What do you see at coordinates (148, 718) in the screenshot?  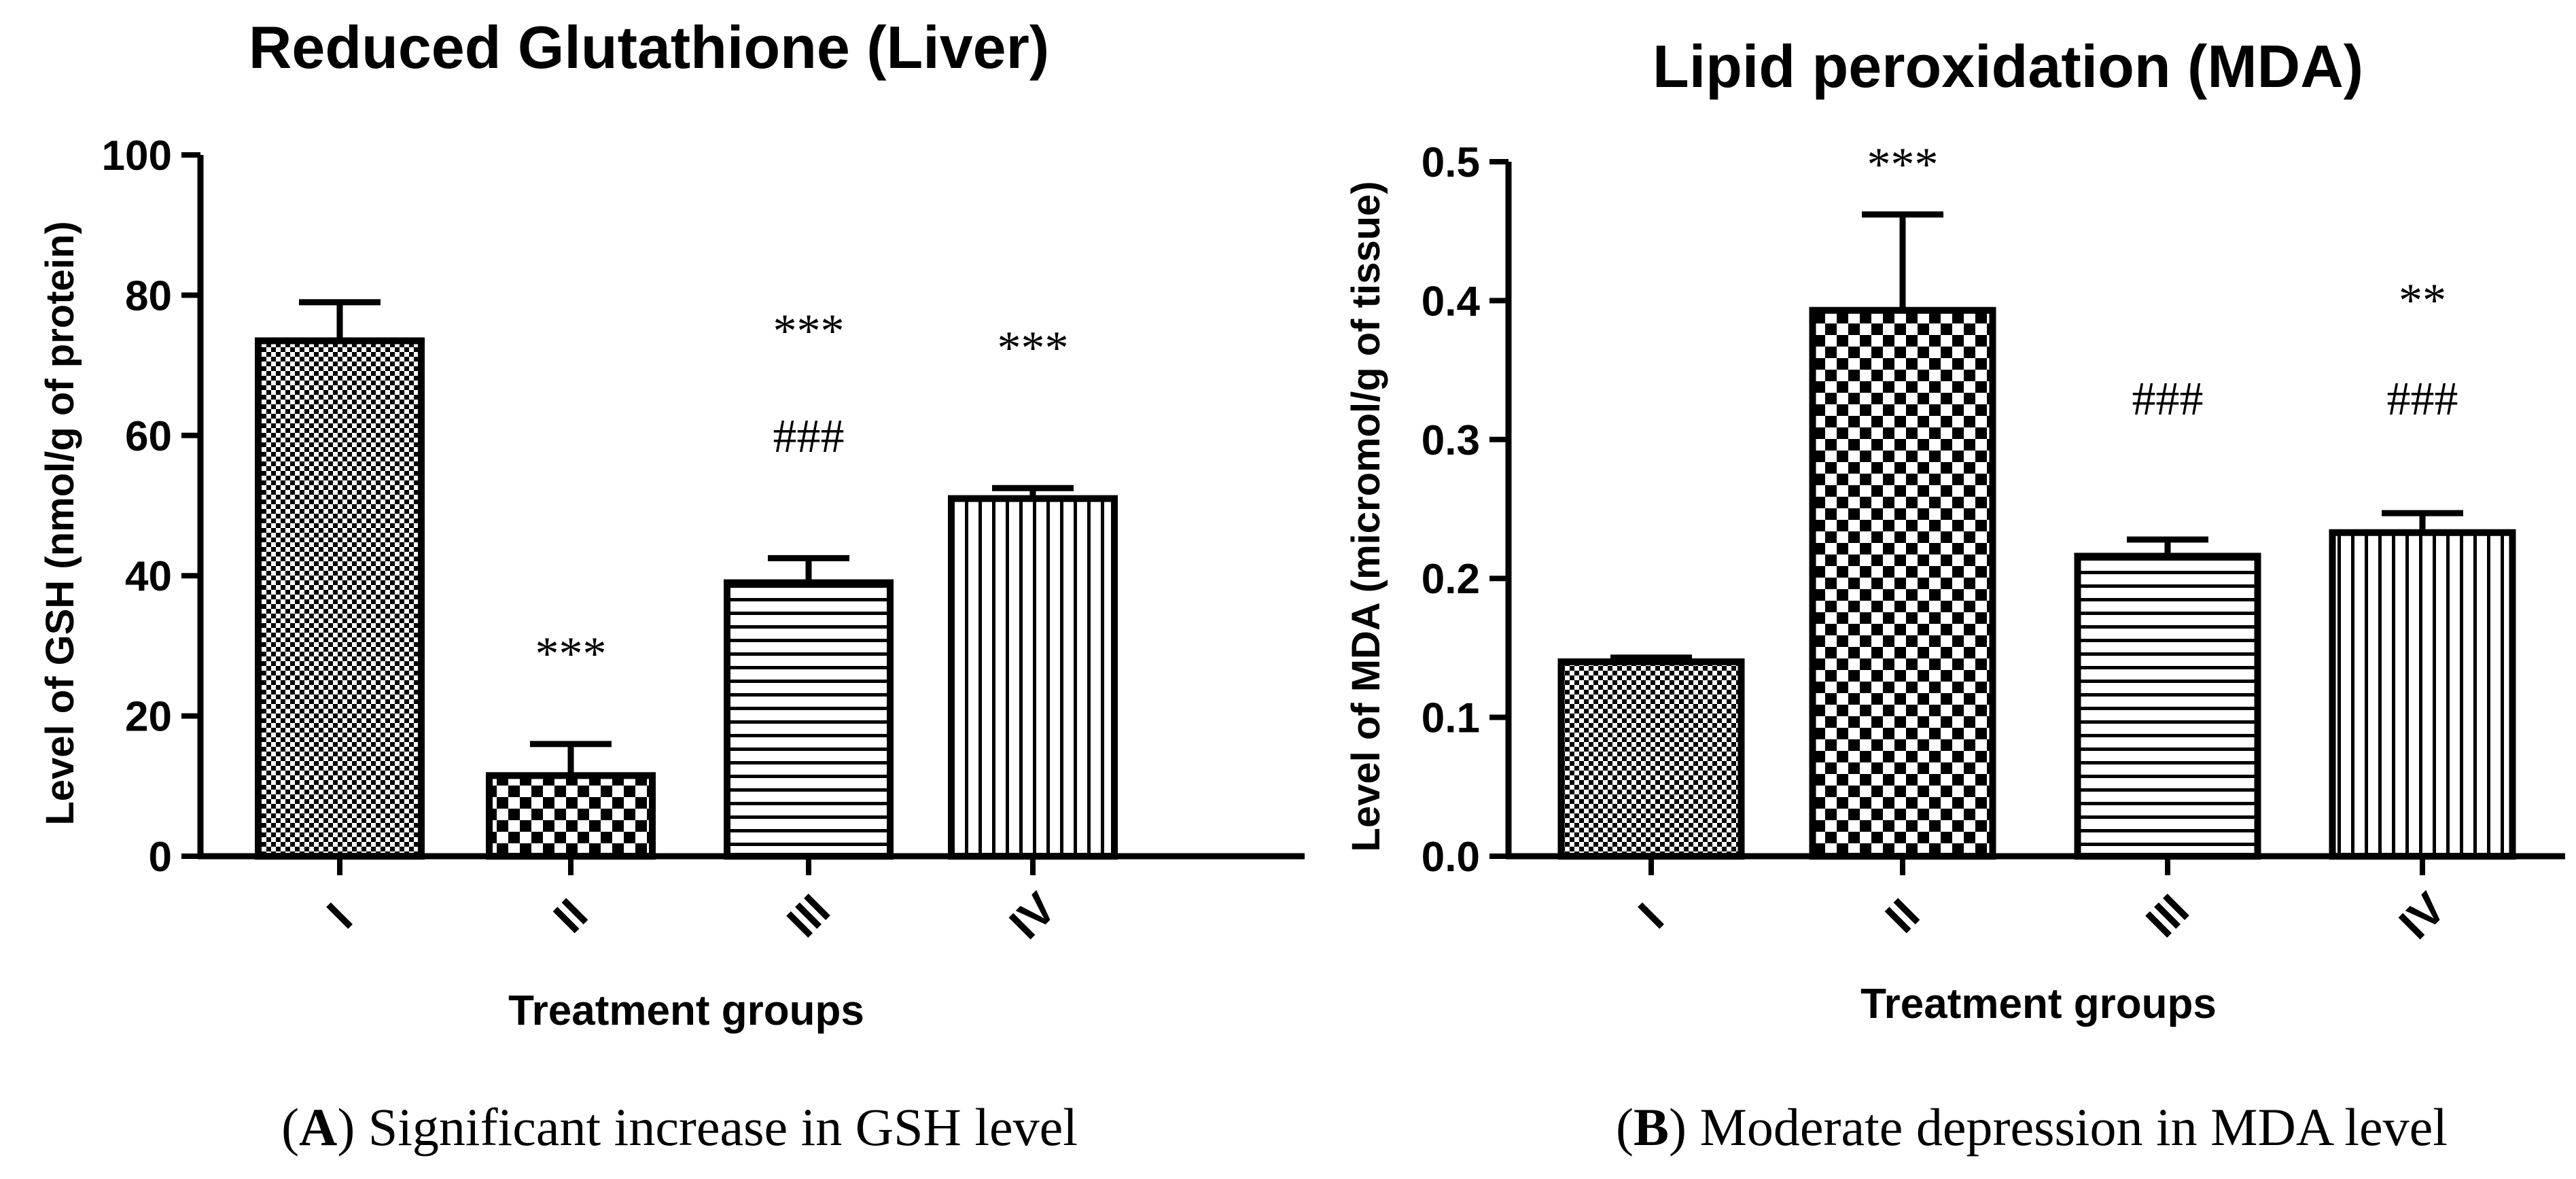 I see `y-tick-label: 20` at bounding box center [148, 718].